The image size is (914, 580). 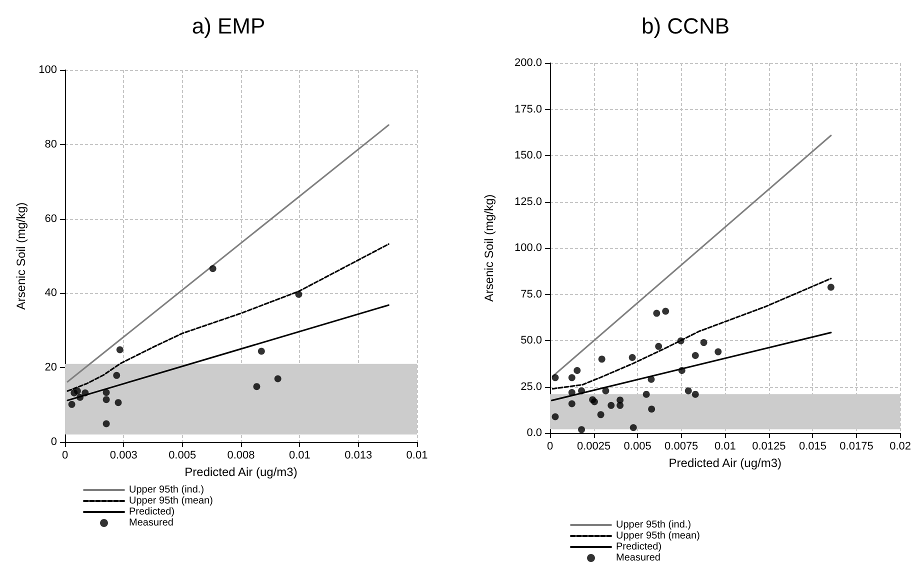 What do you see at coordinates (528, 248) in the screenshot?
I see `y-tick-label: 100.0` at bounding box center [528, 248].